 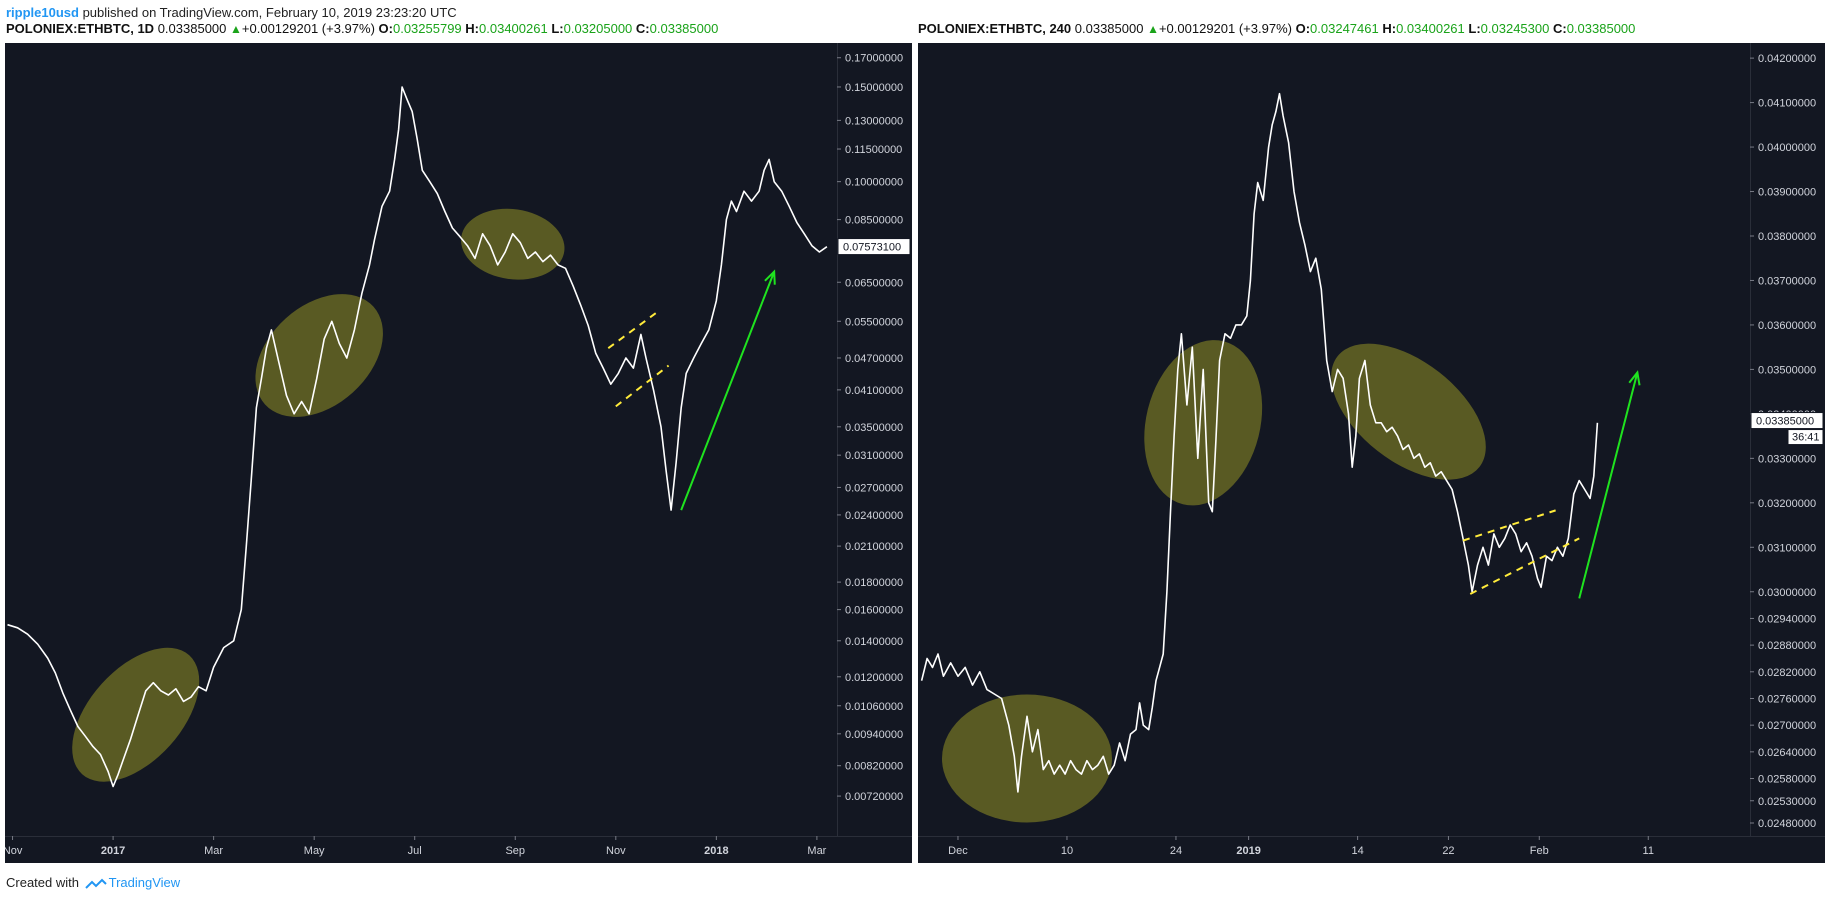 I want to click on chart1-x-tick-label: 2017, so click(x=113, y=851).